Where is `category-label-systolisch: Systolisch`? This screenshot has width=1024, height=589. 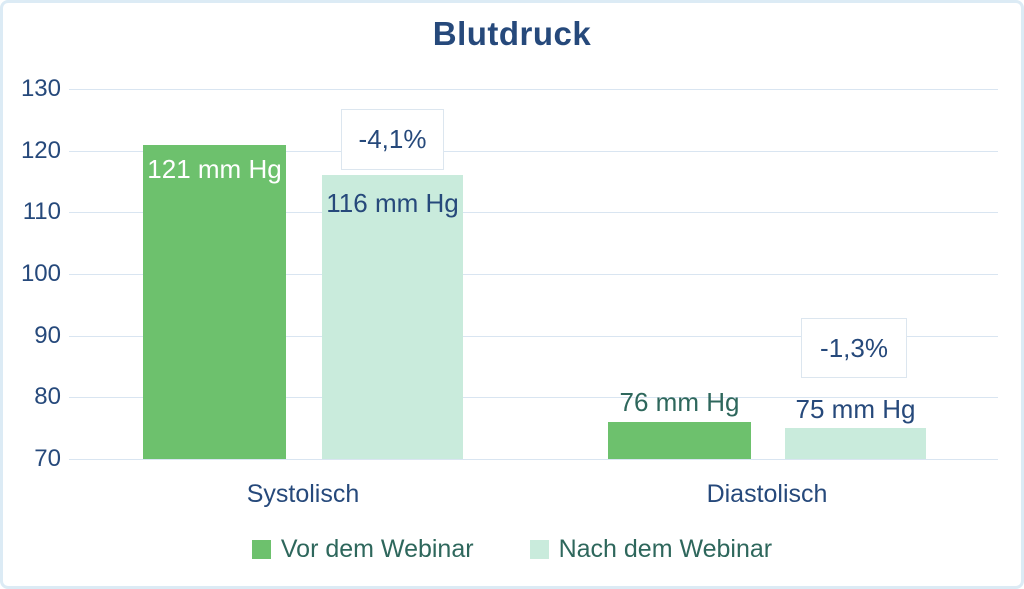
category-label-systolisch: Systolisch is located at coordinates (303, 494).